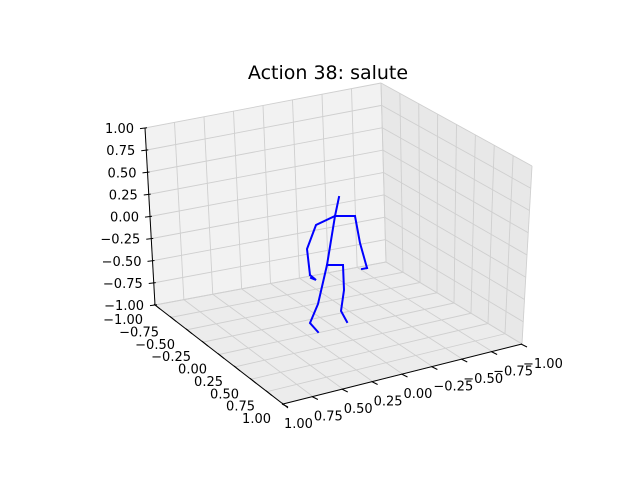  What do you see at coordinates (123, 284) in the screenshot?
I see `z-tick-label: −0.75` at bounding box center [123, 284].